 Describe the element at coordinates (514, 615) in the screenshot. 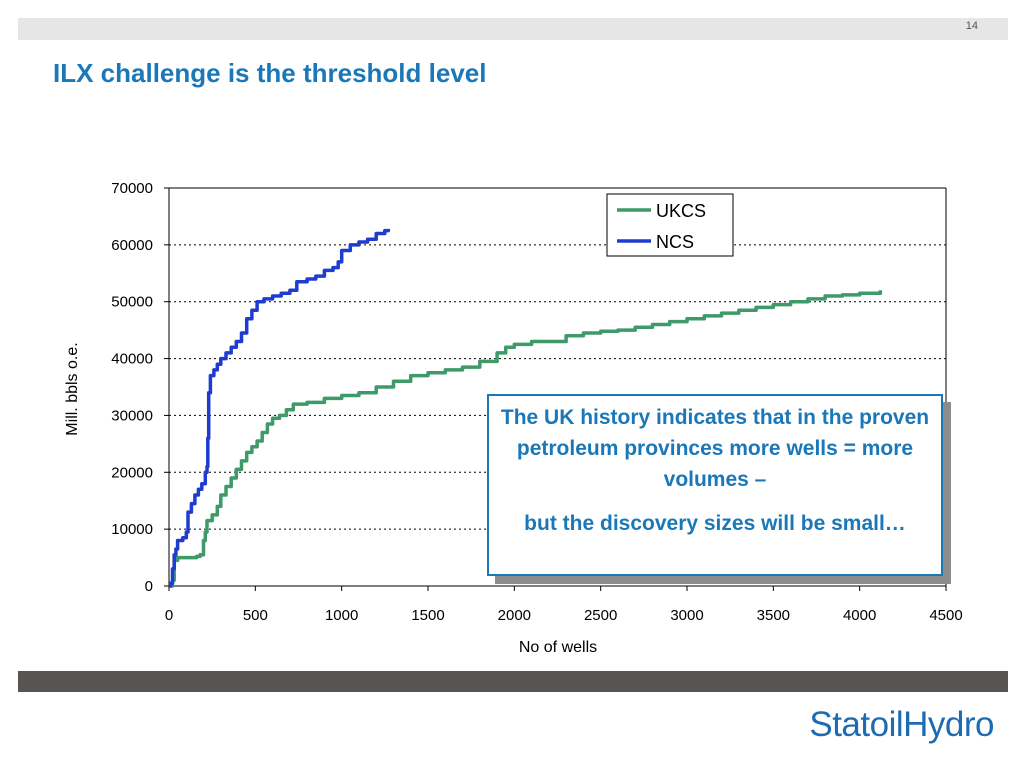

I see `x-tick-label: 2000` at that location.